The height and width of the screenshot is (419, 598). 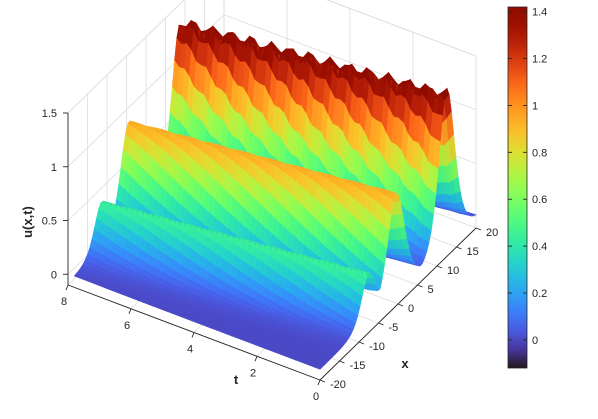 I want to click on x-tick-label: -20, so click(x=338, y=385).